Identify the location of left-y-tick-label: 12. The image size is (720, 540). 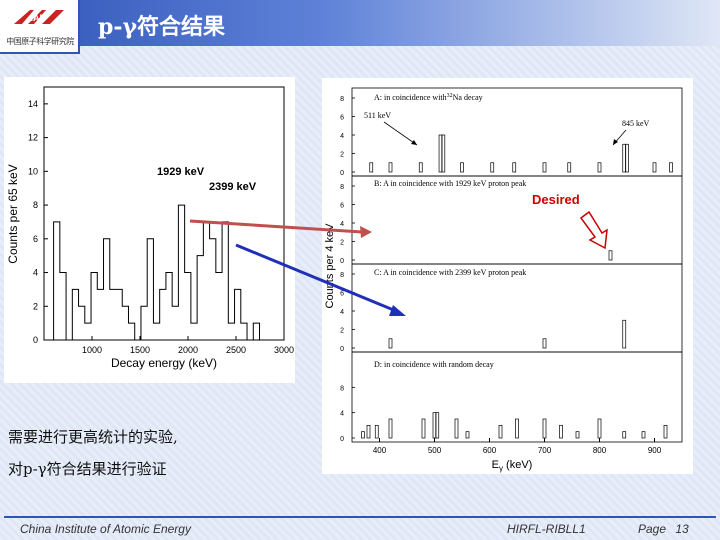
(33, 138).